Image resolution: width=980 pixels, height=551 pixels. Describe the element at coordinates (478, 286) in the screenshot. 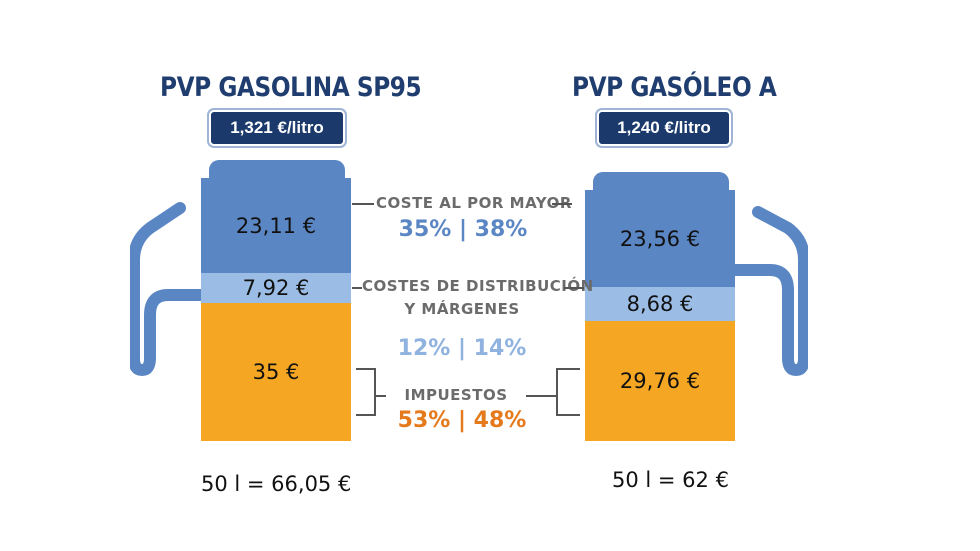

I see `distribution-label-line1: COSTES DE DISTRIBUCIÓN` at that location.